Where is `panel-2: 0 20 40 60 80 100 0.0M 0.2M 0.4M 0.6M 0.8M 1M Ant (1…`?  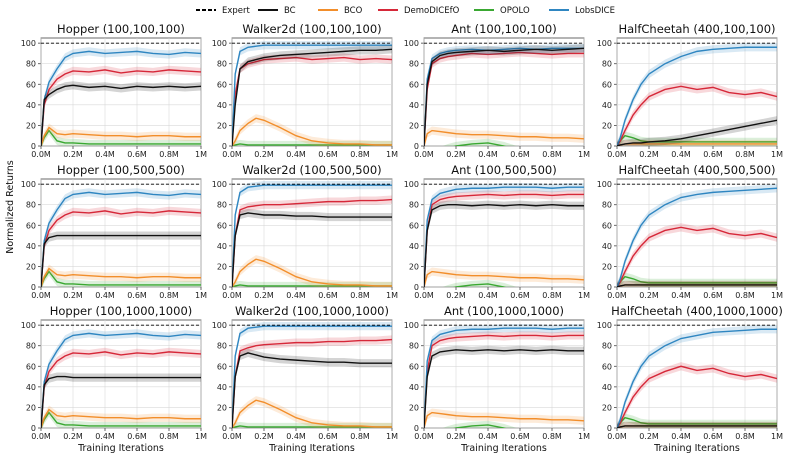
panel-2: 0 20 40 60 80 100 0.0M 0.2M 0.4M 0.6M 0.8M 1M Ant (1… is located at coordinates (497, 90).